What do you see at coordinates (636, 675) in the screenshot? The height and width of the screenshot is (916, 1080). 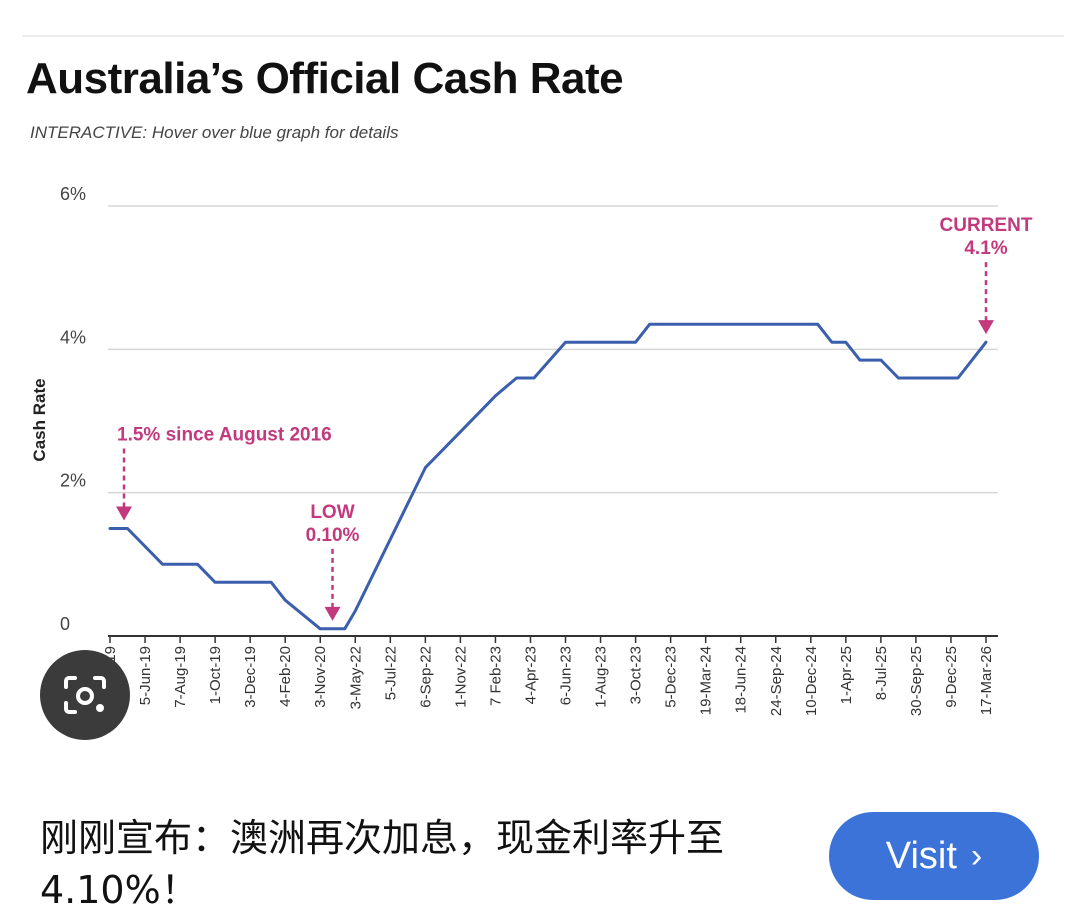 I see `x-tick-label: 3-Oct-23` at bounding box center [636, 675].